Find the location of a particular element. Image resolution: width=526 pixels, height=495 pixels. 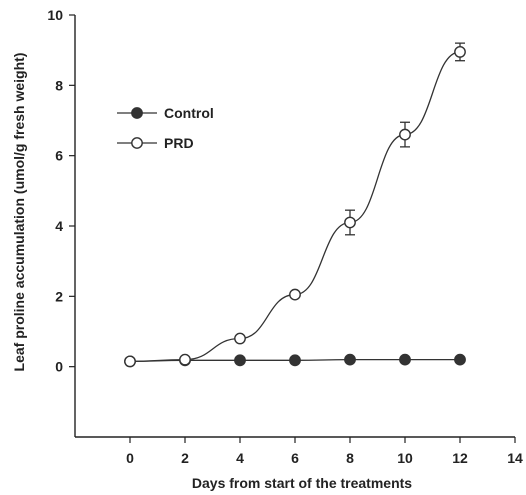

y-tick-label: 2 is located at coordinates (59, 296).